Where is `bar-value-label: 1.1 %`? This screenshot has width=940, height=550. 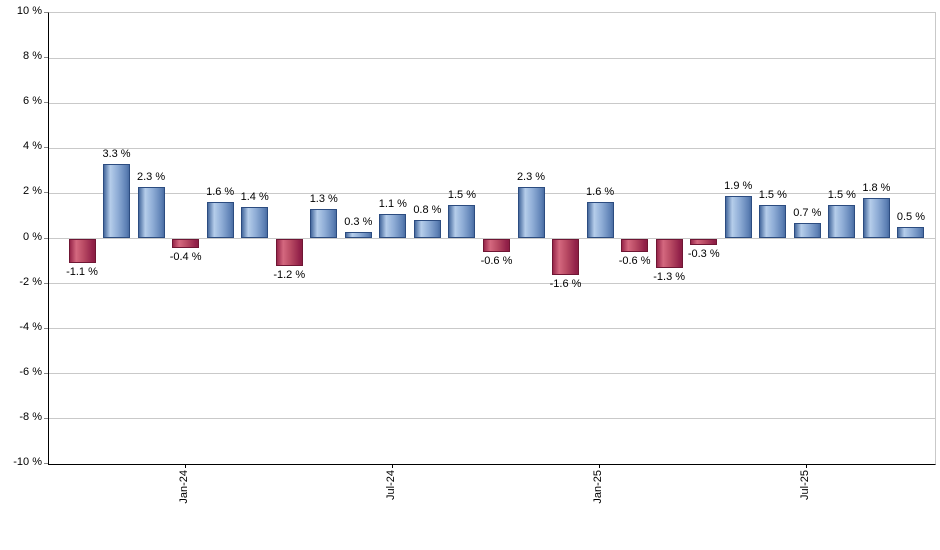
bar-value-label: 1.1 % is located at coordinates (392, 203).